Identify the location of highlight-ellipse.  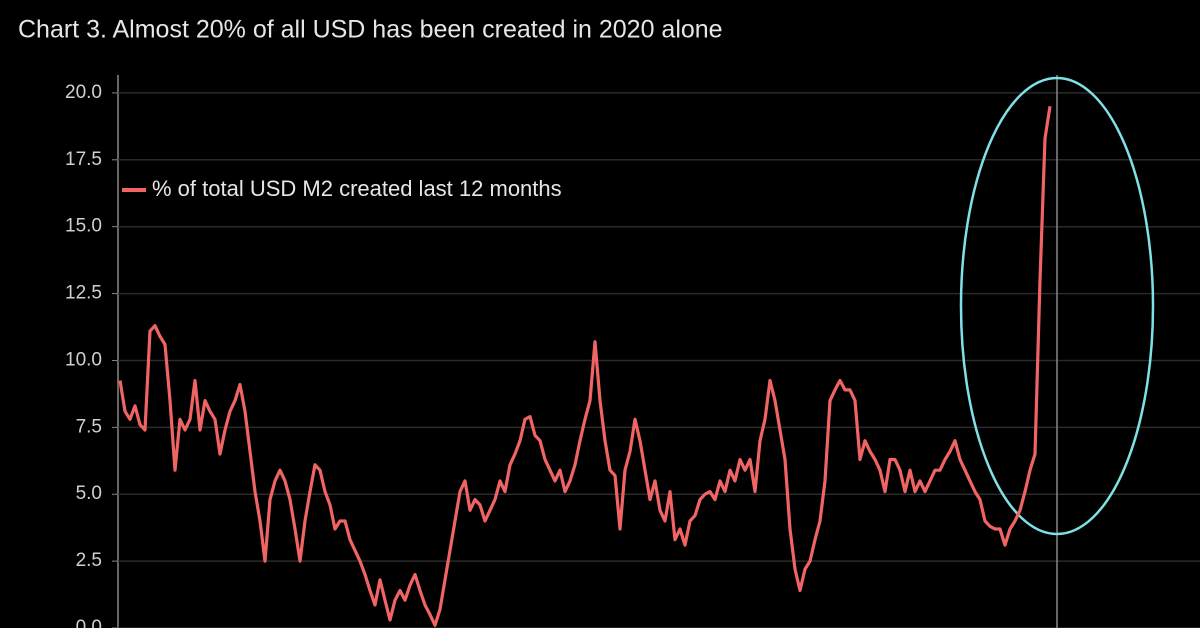
(1057, 306).